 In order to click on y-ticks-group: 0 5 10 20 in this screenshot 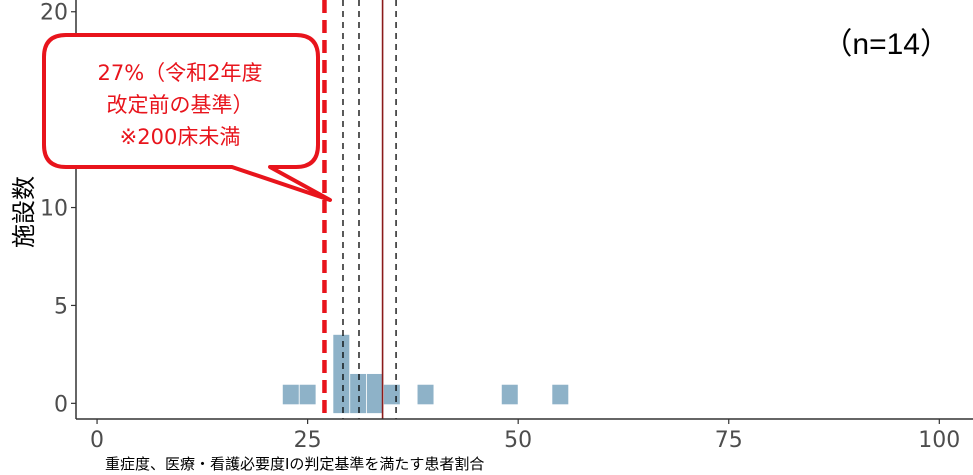, I will do `click(58, 209)`.